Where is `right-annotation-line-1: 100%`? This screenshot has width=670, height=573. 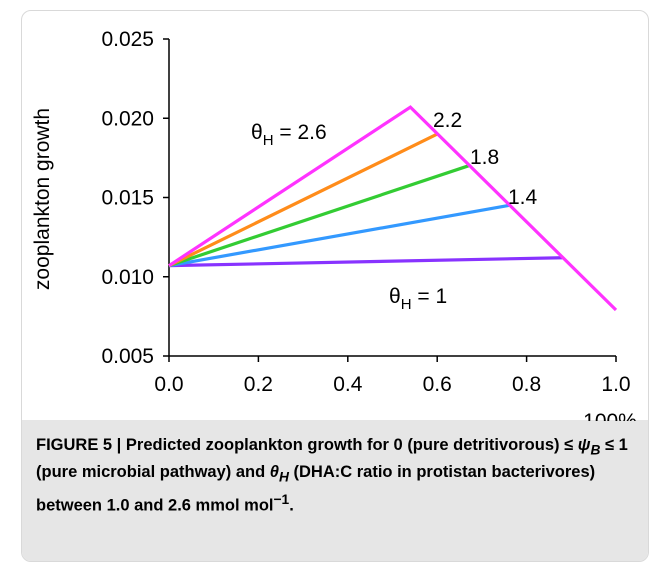 right-annotation-line-1: 100% is located at coordinates (610, 415).